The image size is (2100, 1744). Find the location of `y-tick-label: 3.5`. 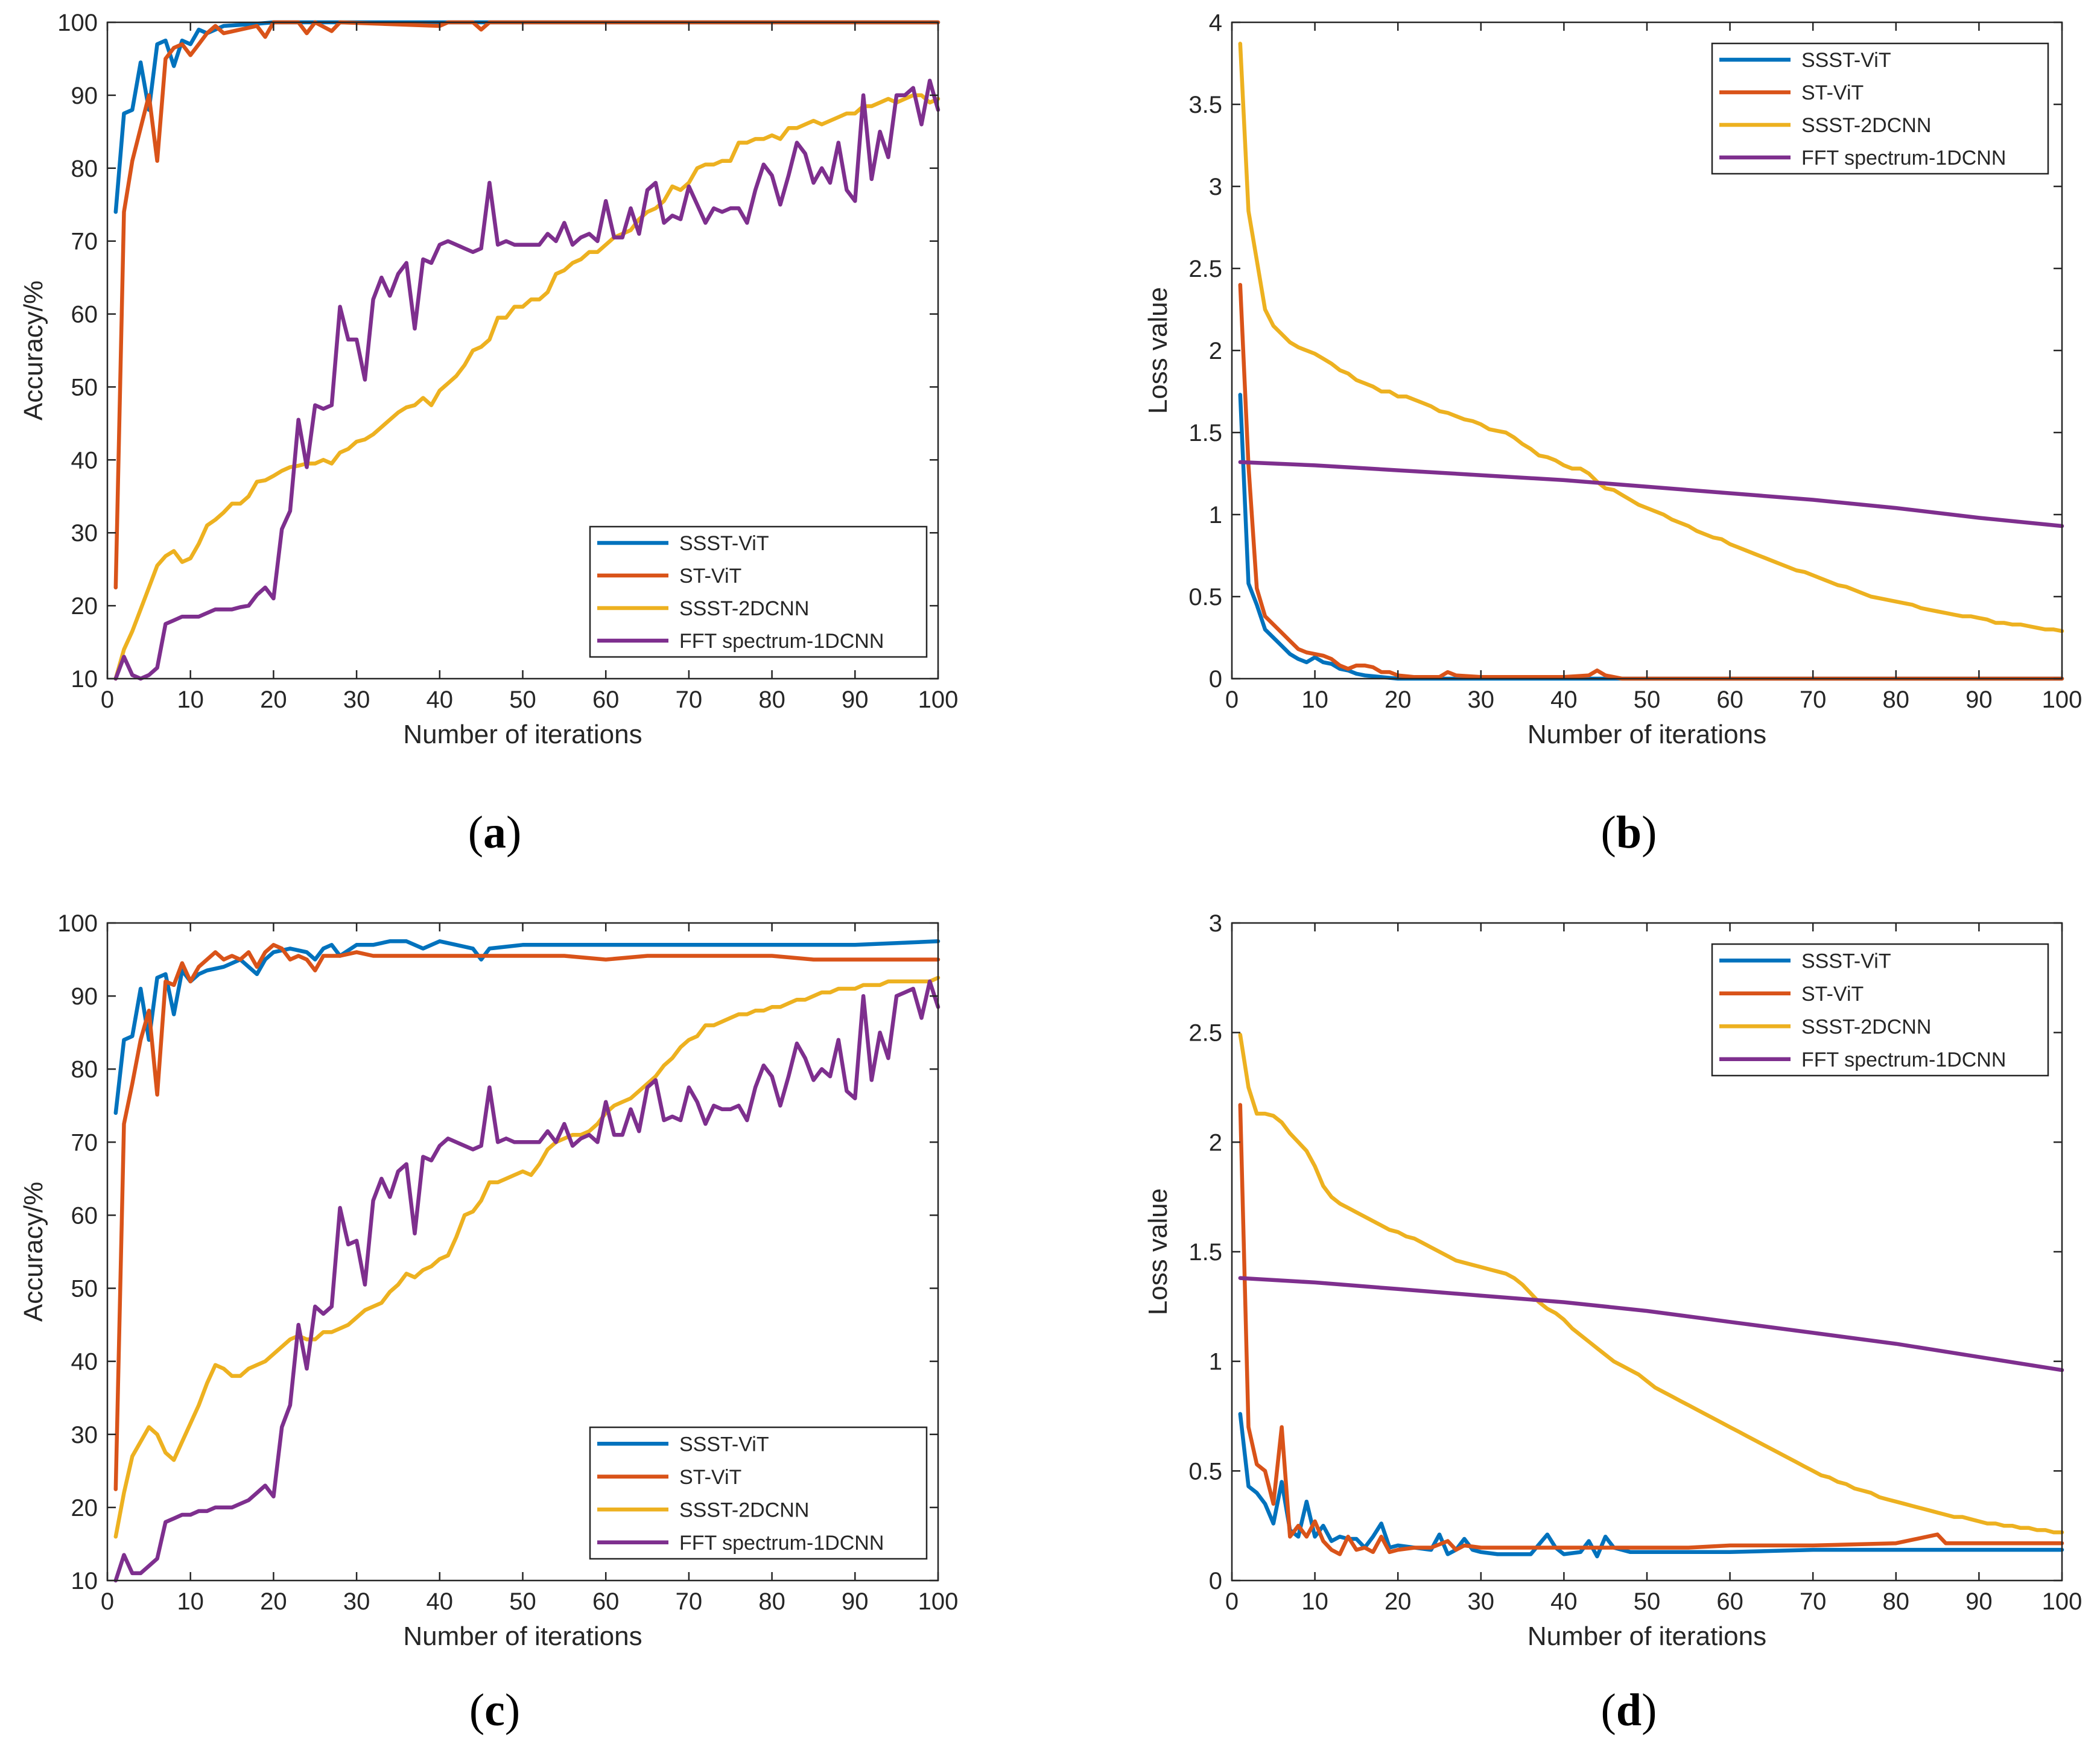

y-tick-label: 3.5 is located at coordinates (1205, 105).